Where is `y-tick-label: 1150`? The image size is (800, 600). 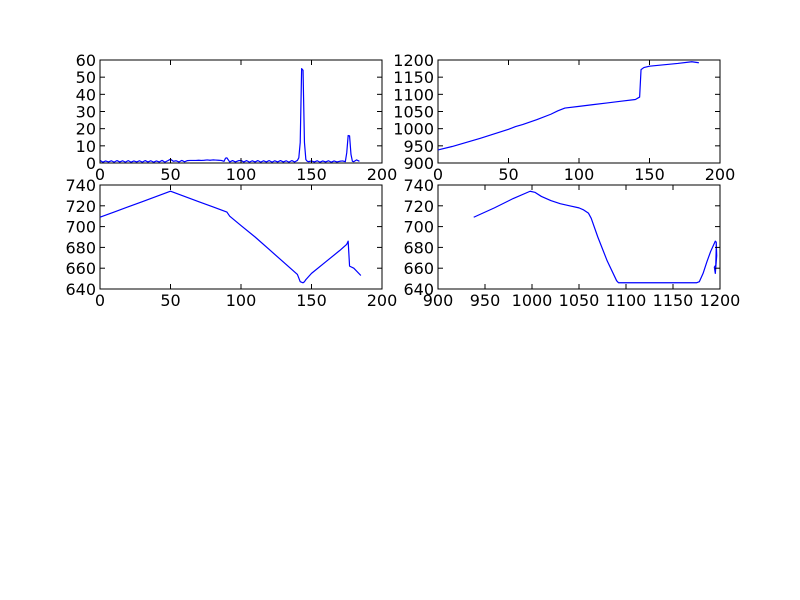
y-tick-label: 1150 is located at coordinates (413, 77).